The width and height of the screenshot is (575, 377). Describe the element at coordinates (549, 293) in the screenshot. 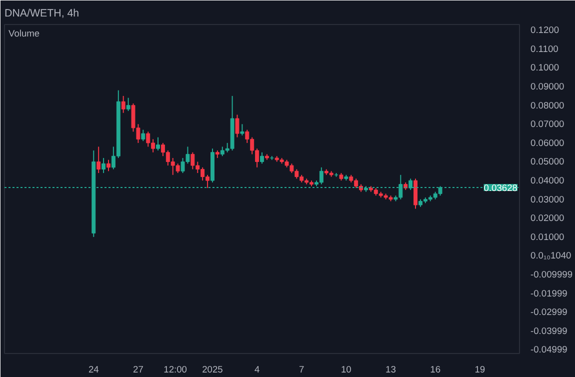

I see `y-tick-label: -0.01999` at that location.